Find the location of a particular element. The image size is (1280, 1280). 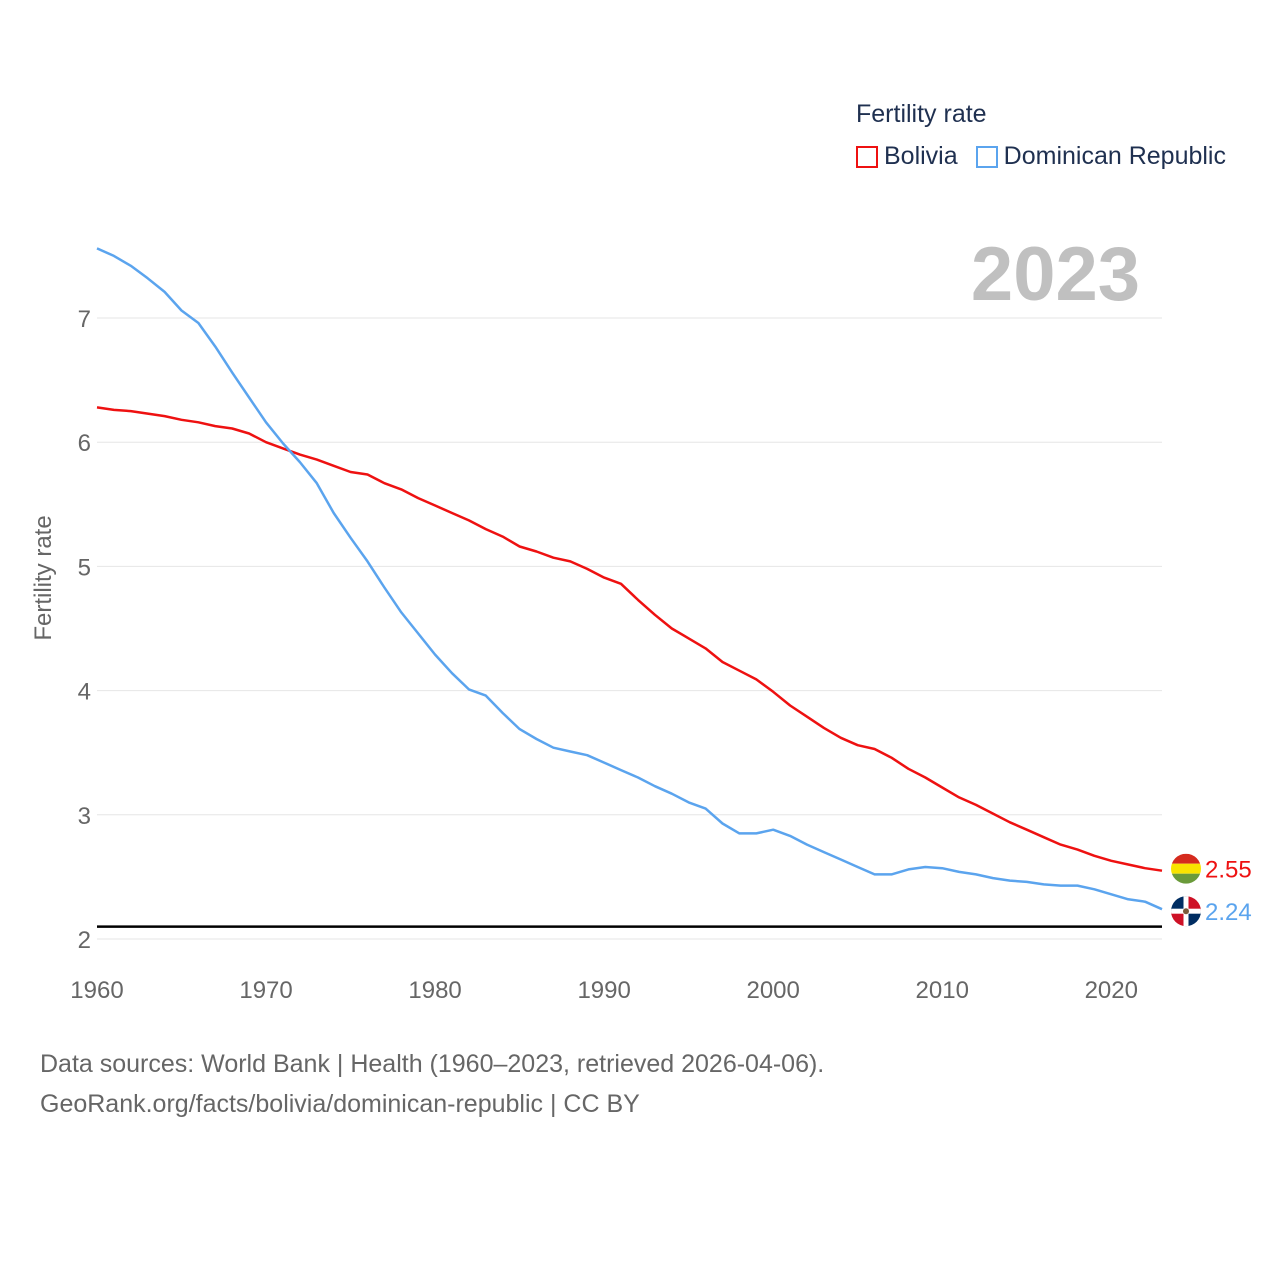

x-tick-label: 2000 is located at coordinates (772, 990).